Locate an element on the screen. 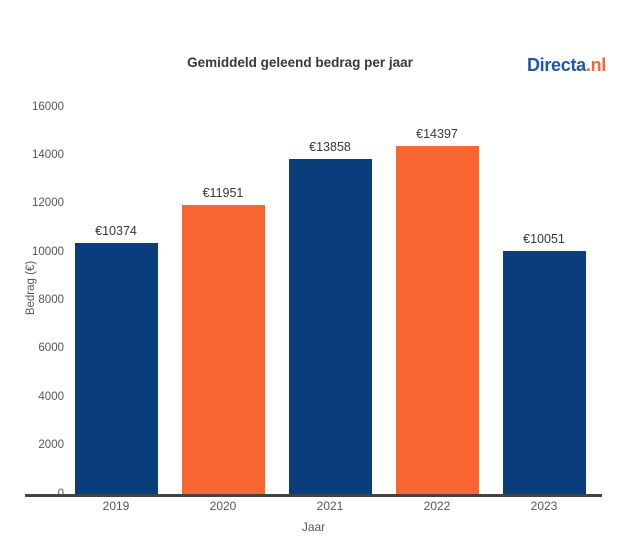 The height and width of the screenshot is (544, 622). x-axis-line is located at coordinates (313, 495).